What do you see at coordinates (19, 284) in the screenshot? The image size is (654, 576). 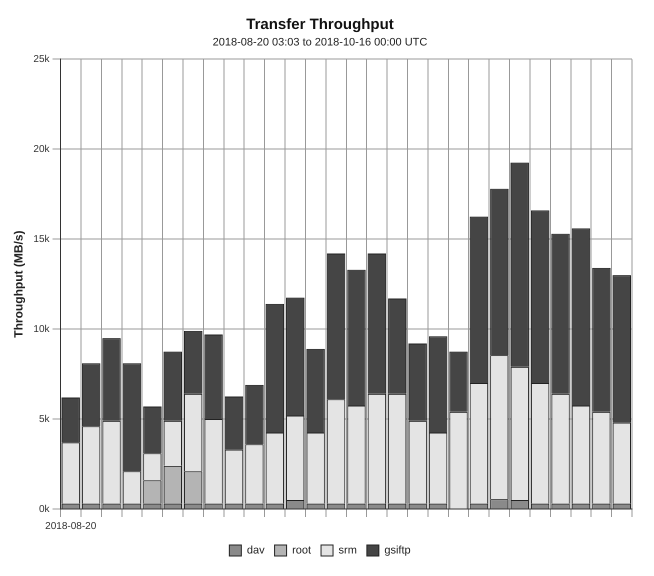 I see `y-axis-title: Throughput (MB/s)` at bounding box center [19, 284].